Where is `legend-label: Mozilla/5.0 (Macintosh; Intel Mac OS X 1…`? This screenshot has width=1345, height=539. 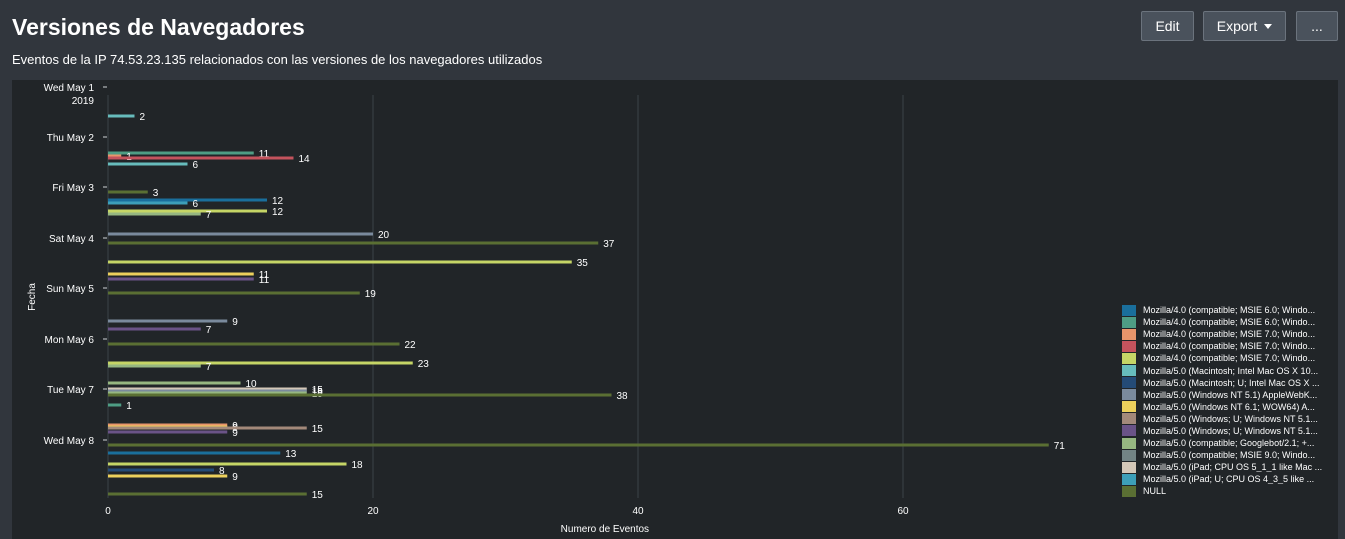 legend-label: Mozilla/5.0 (Macintosh; Intel Mac OS X 1… is located at coordinates (1231, 370).